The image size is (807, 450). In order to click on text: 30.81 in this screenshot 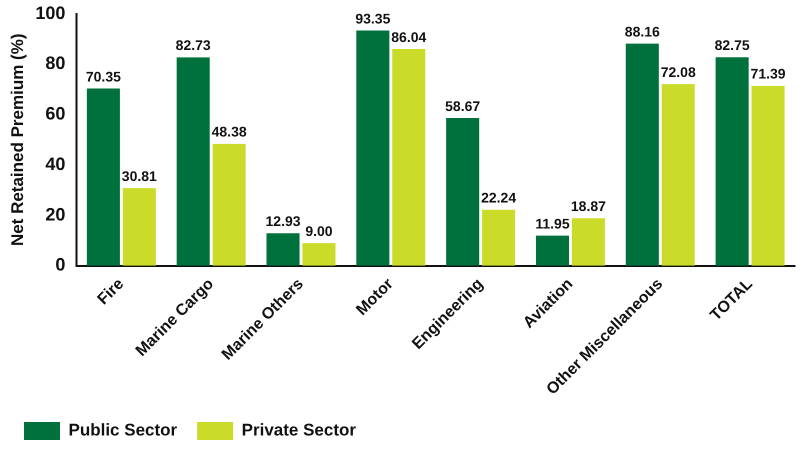, I will do `click(139, 176)`.